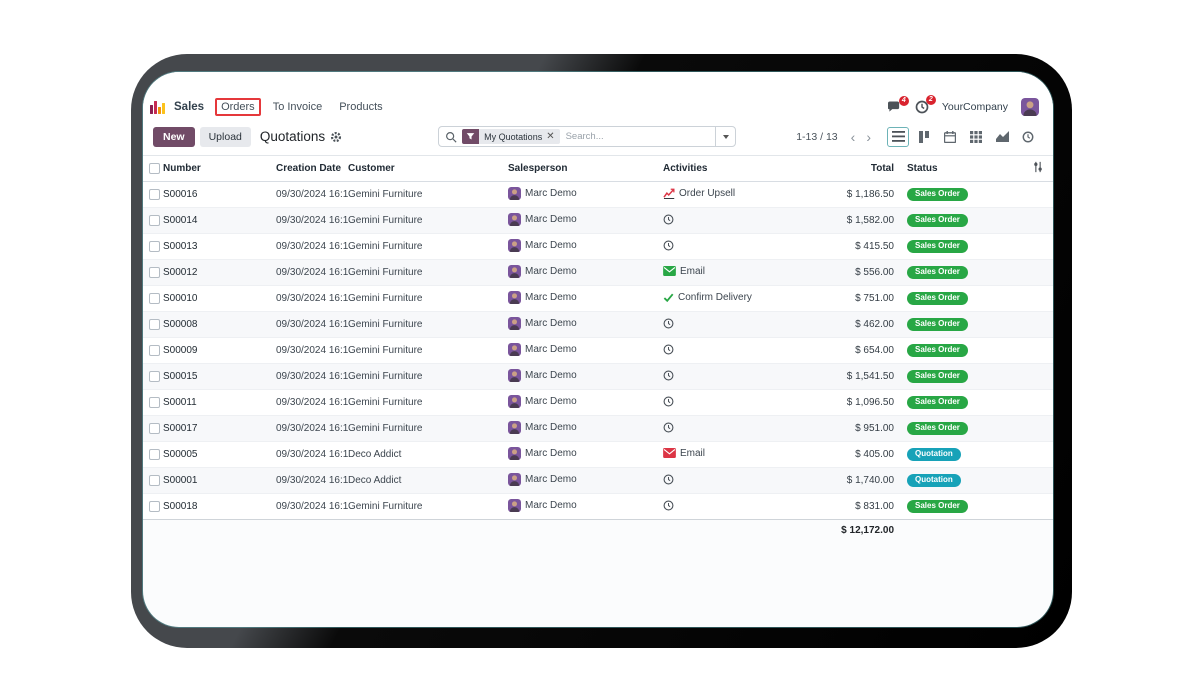 This screenshot has width=1200, height=697. I want to click on column-header-number: Number, so click(219, 168).